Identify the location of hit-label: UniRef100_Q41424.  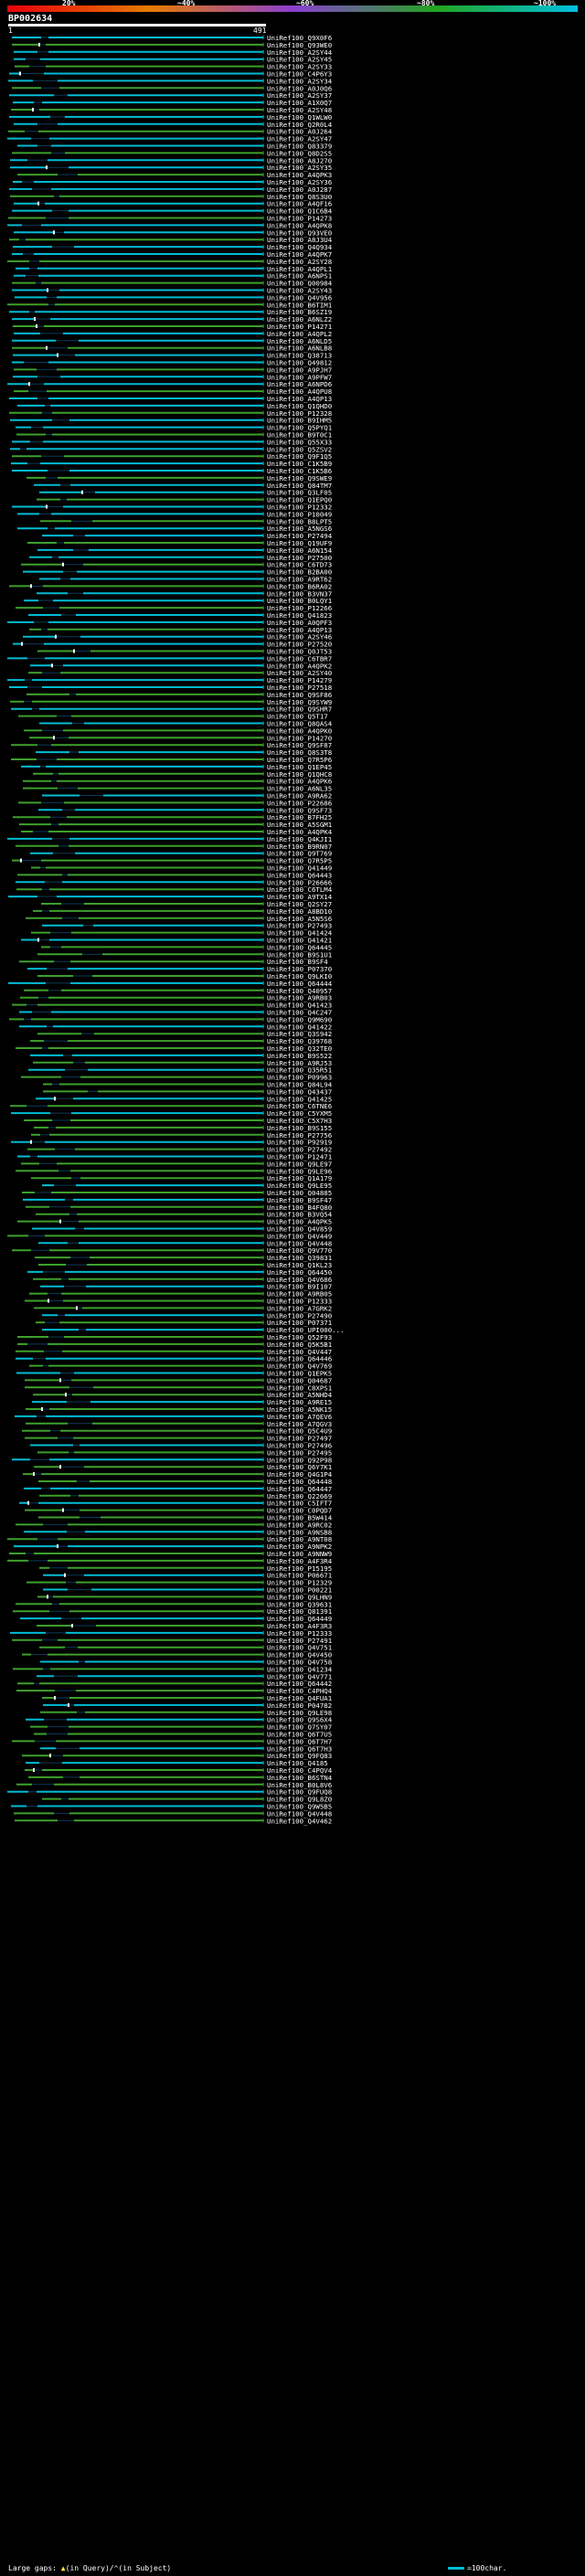
(300, 933).